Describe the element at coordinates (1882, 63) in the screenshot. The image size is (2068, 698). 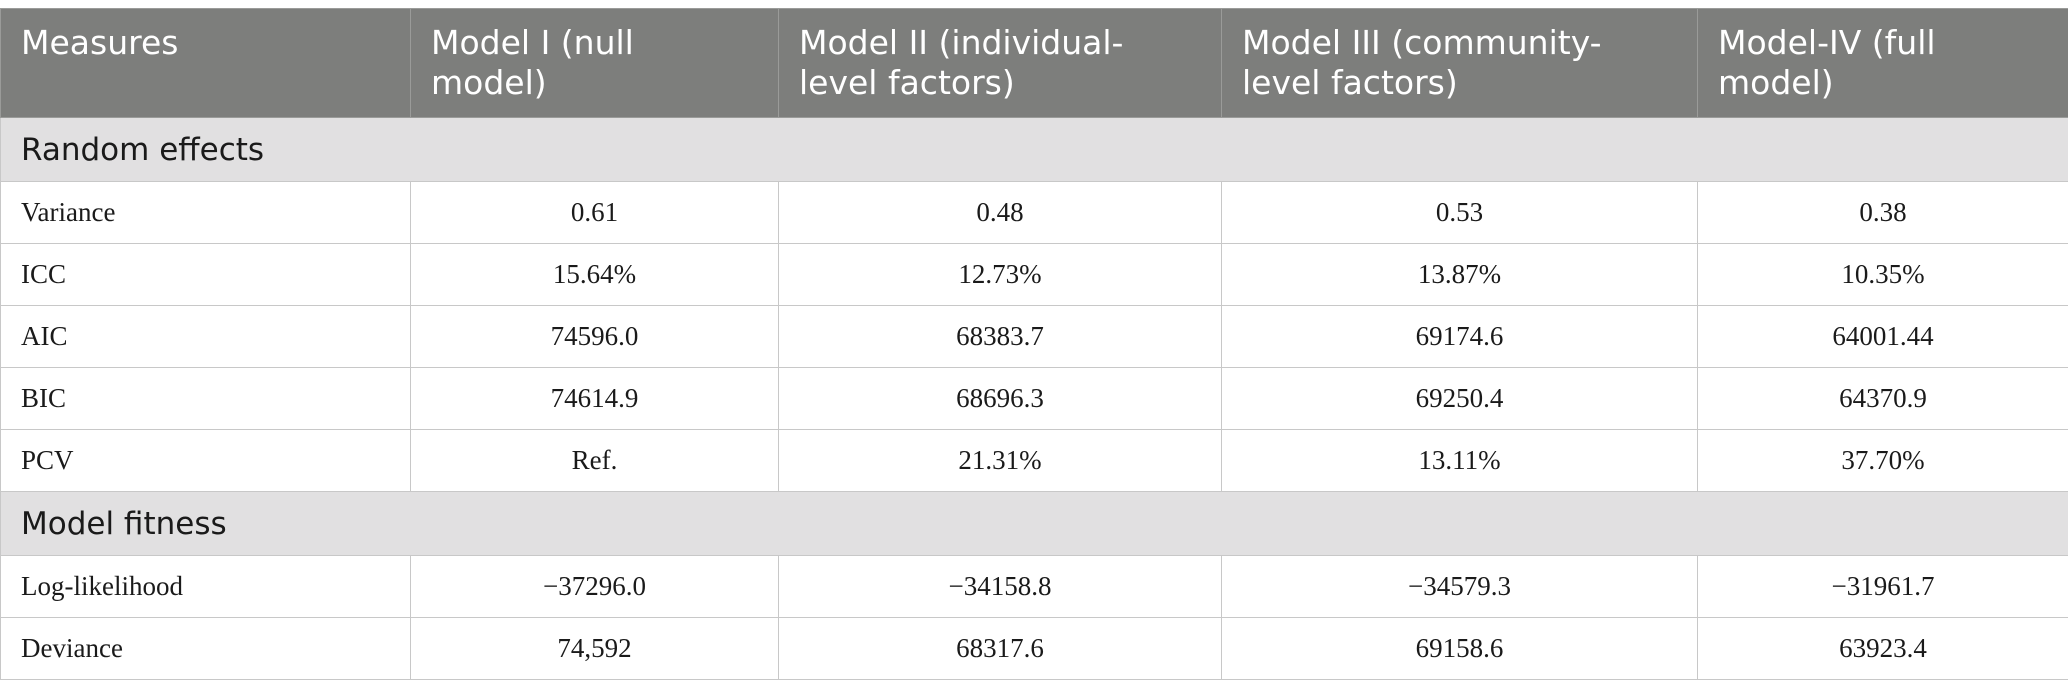
I see `header-model-4: Model-IV (full model)` at that location.